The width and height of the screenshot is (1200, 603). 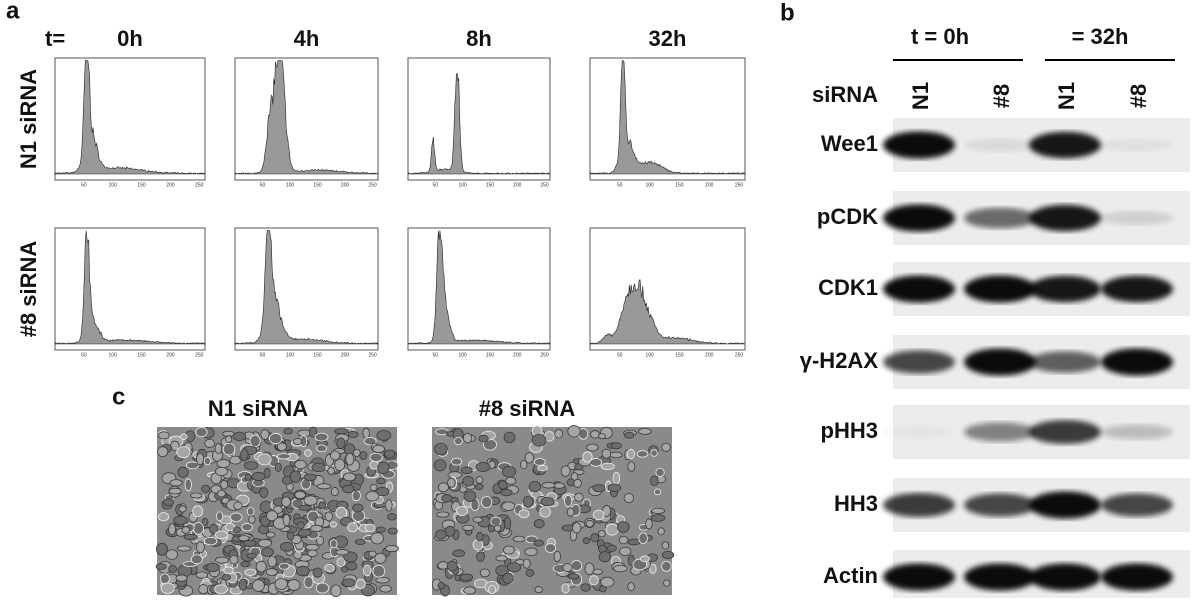 I want to click on panel-label: b, so click(x=787, y=13).